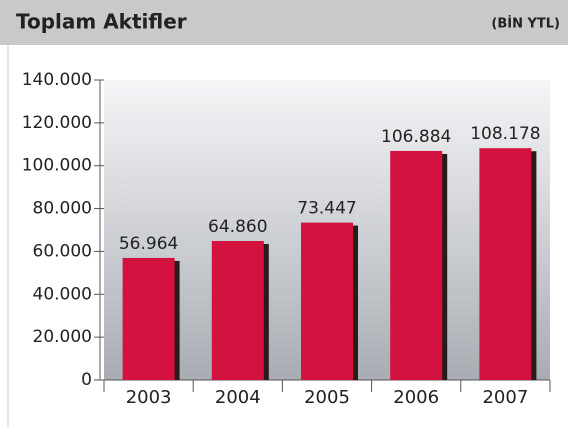  What do you see at coordinates (57, 80) in the screenshot?
I see `y-tick-label: 140.000` at bounding box center [57, 80].